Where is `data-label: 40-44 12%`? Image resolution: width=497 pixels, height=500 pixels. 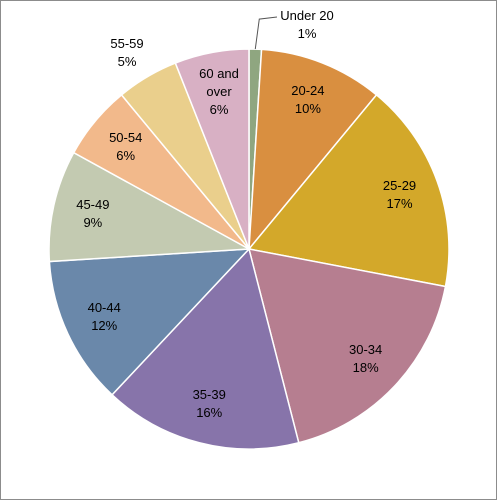 data-label: 40-44 12% is located at coordinates (104, 317).